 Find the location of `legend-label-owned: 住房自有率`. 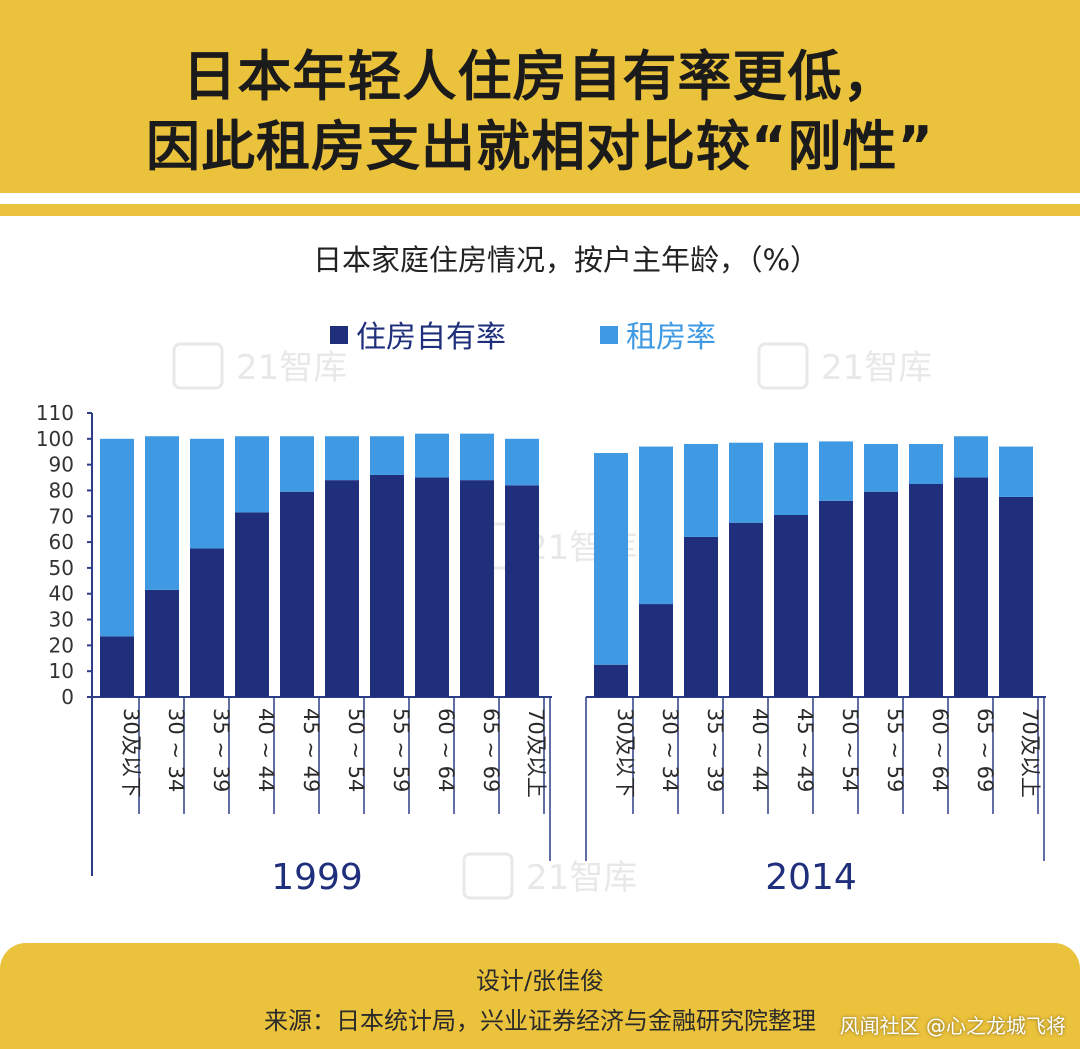

legend-label-owned: 住房自有率 is located at coordinates (431, 337).